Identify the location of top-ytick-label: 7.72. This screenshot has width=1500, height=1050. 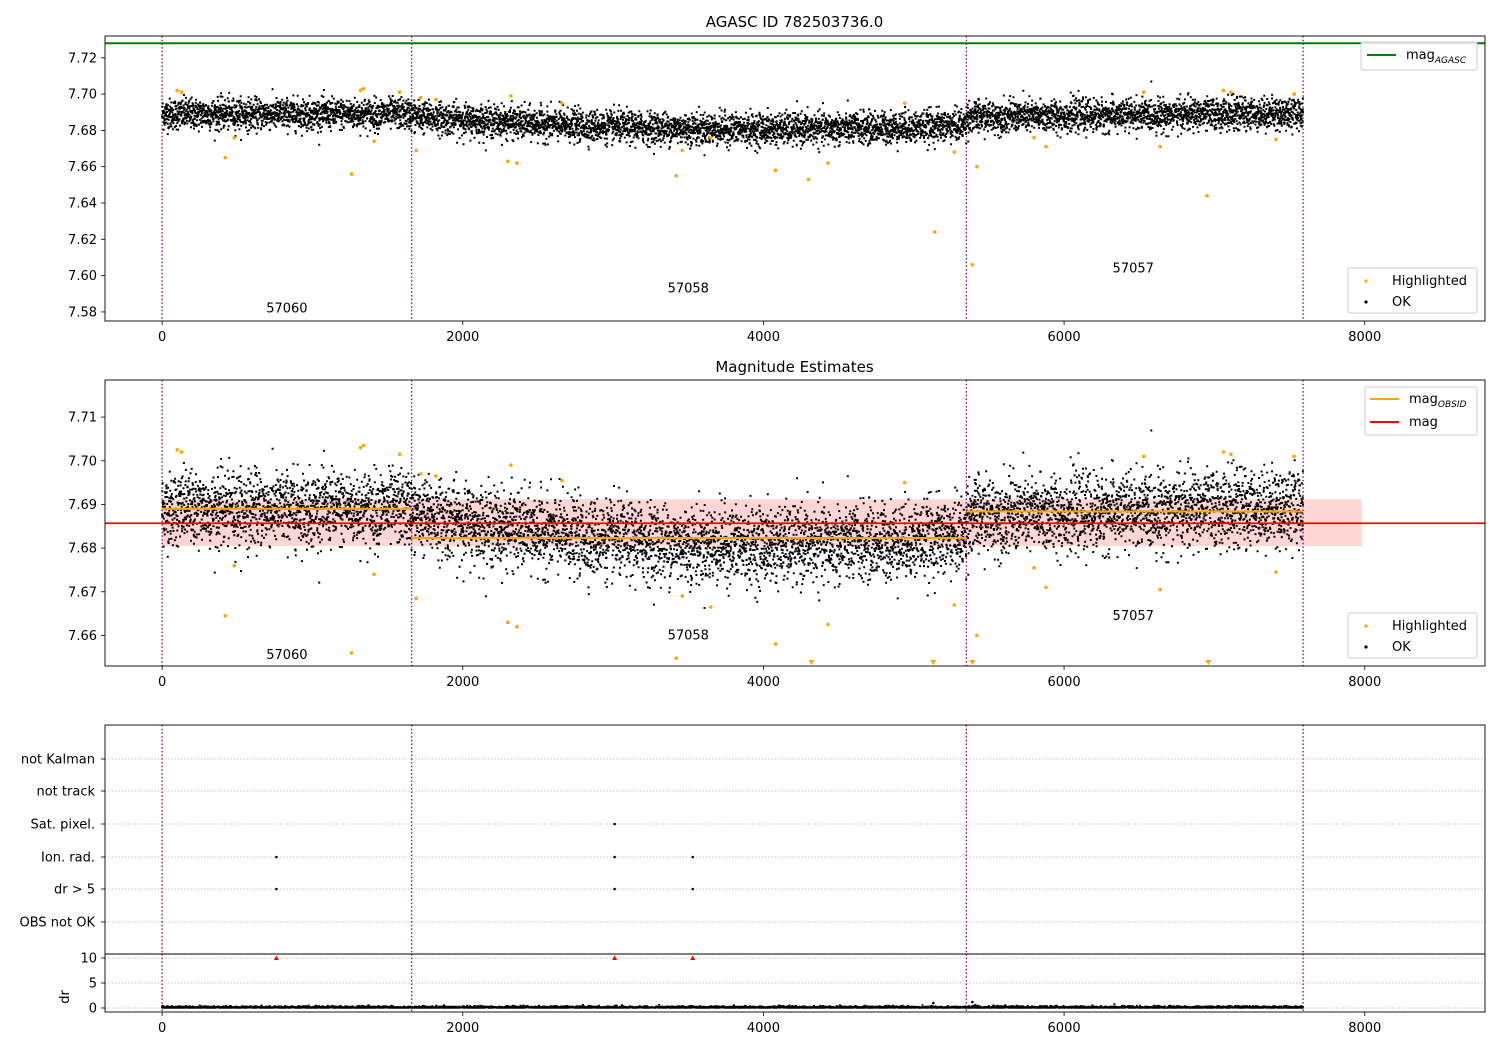
(82, 58).